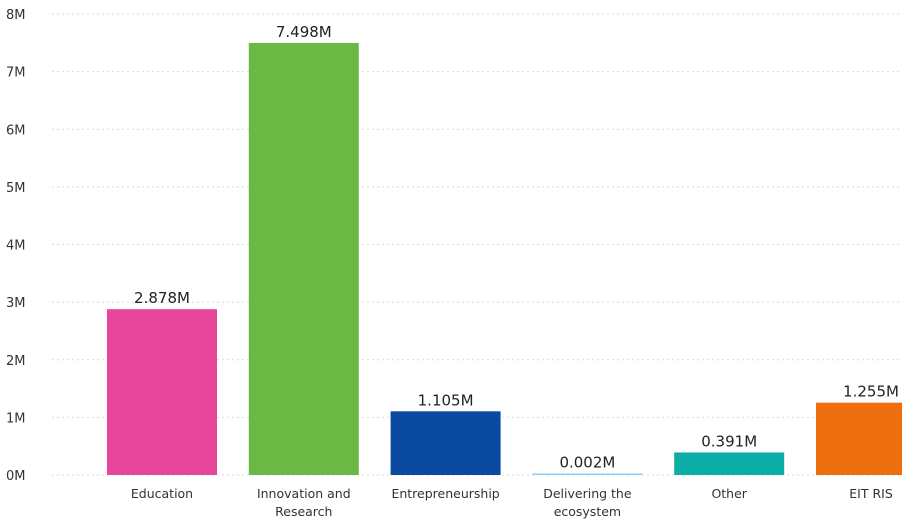  What do you see at coordinates (304, 32) in the screenshot?
I see `data-label: 7.498M` at bounding box center [304, 32].